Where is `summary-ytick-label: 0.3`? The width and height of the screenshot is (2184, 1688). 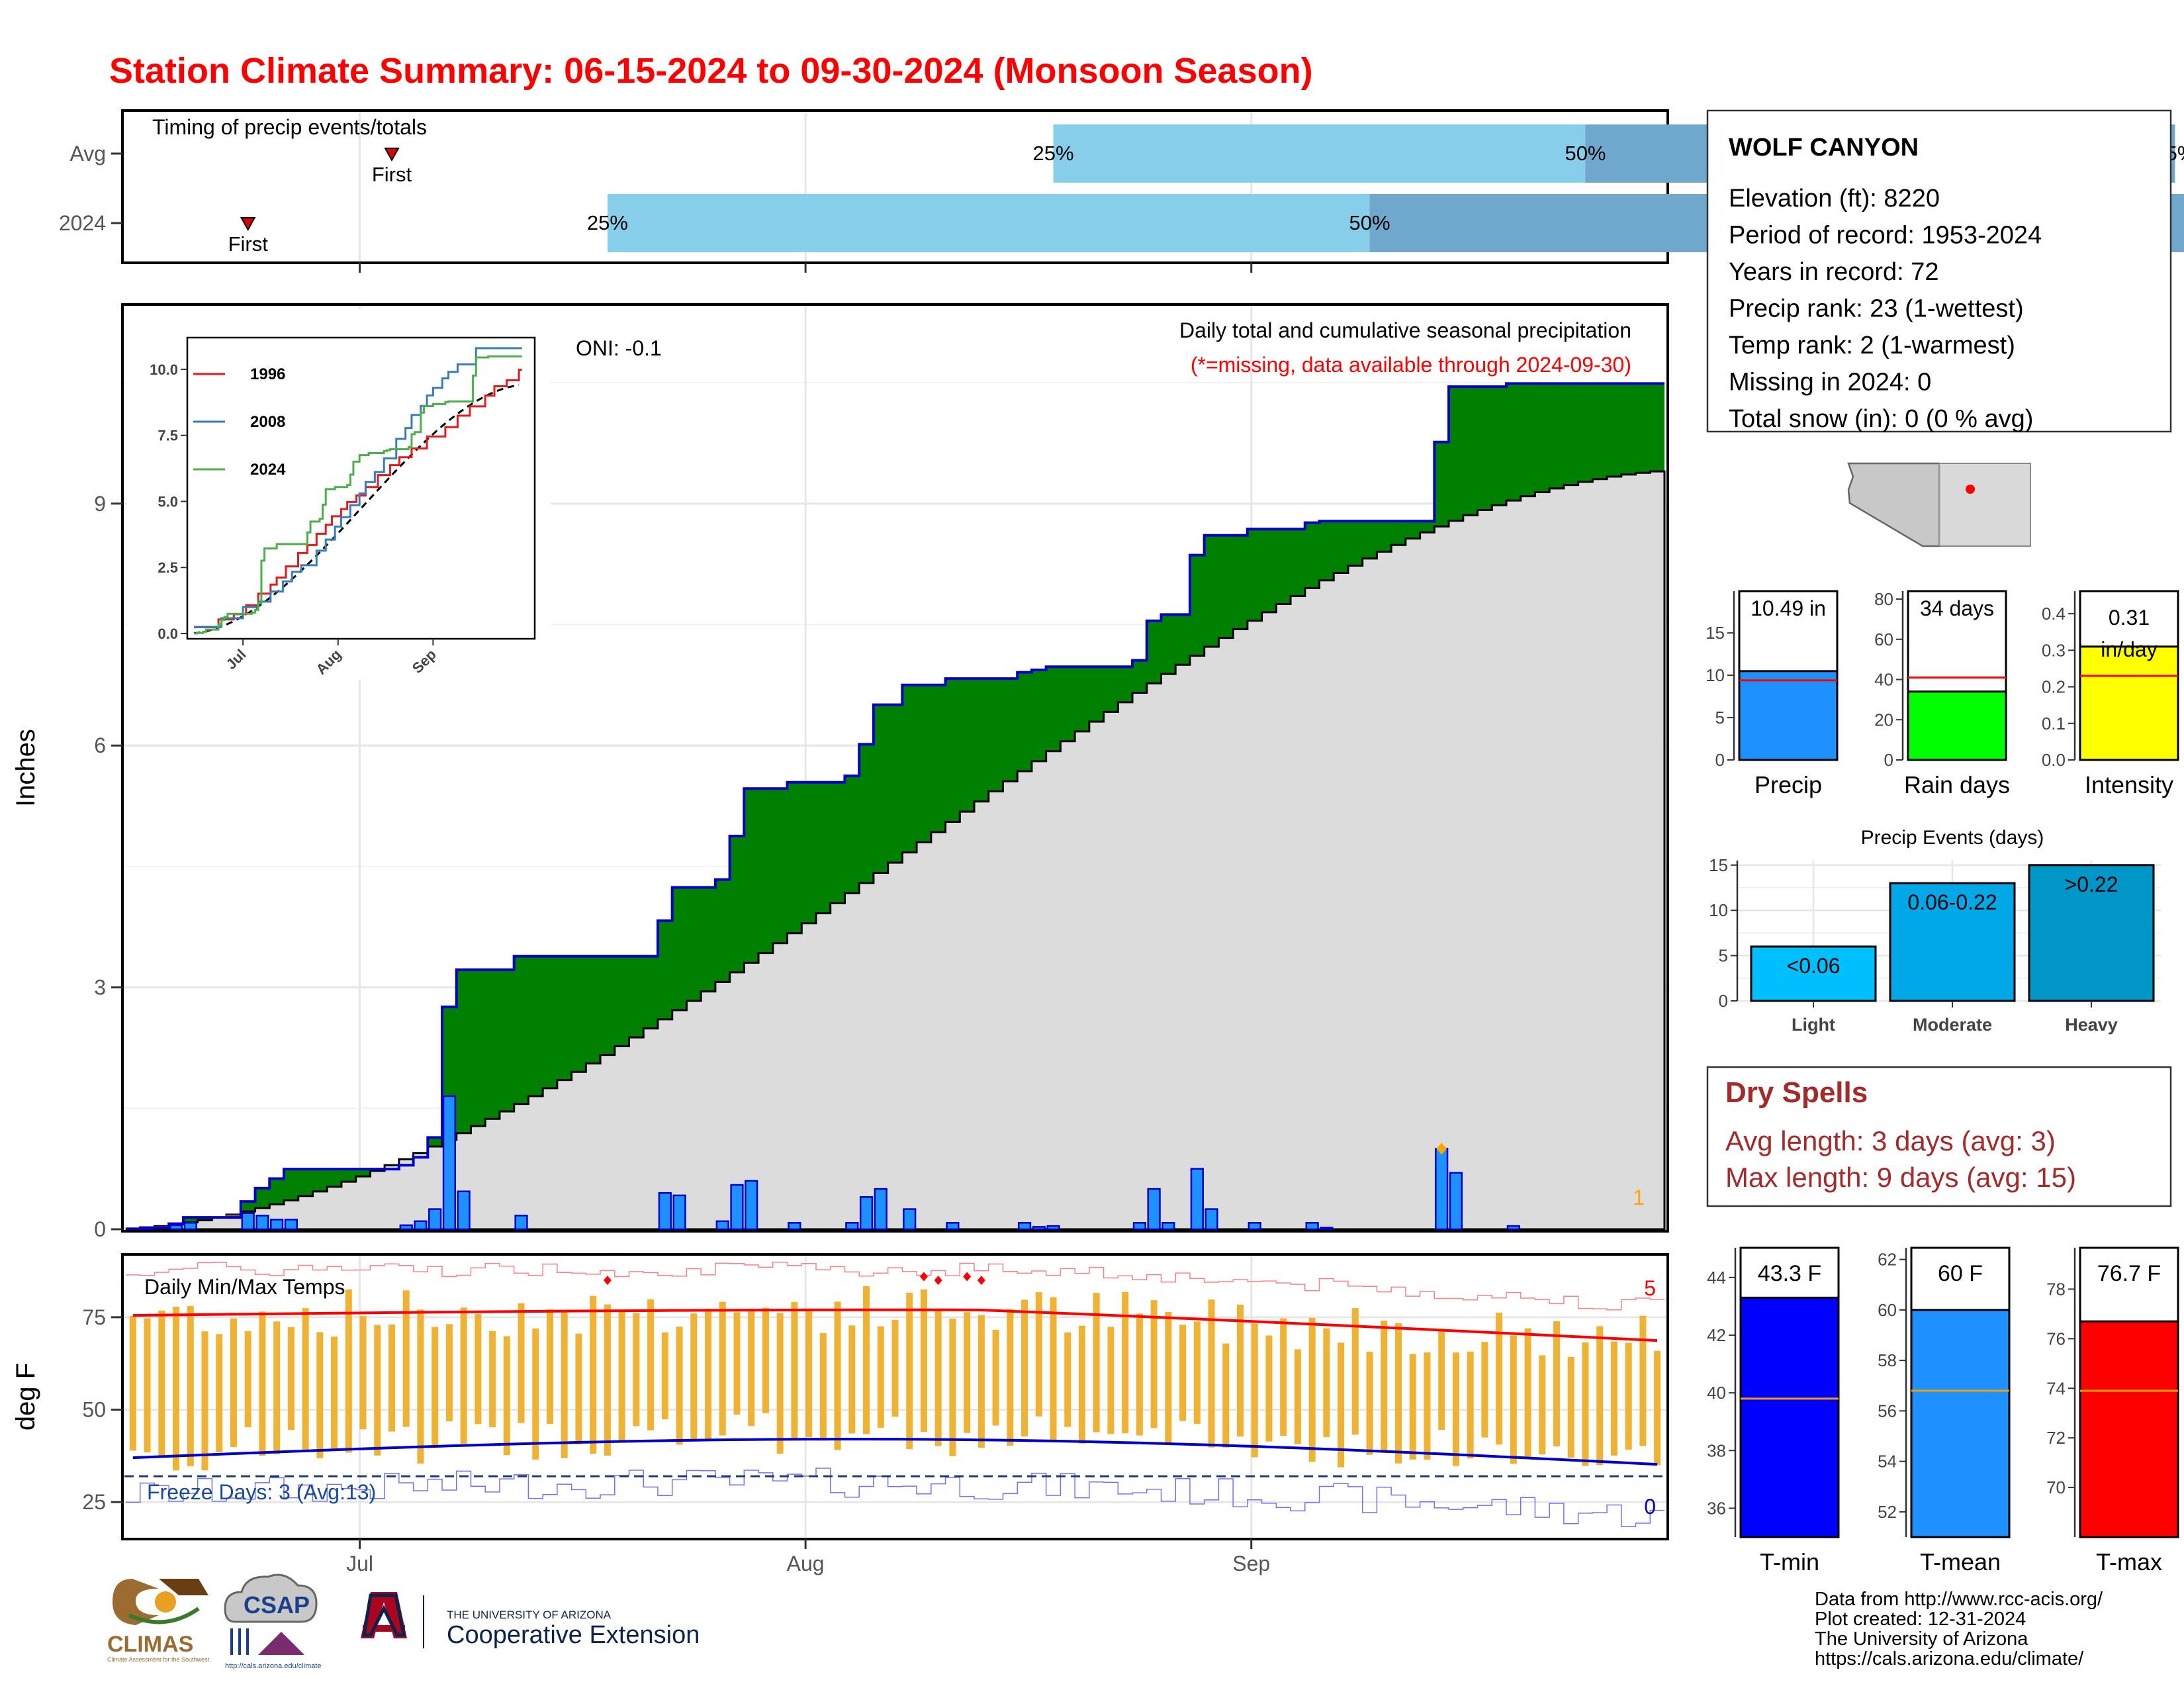
summary-ytick-label: 0.3 is located at coordinates (2054, 650).